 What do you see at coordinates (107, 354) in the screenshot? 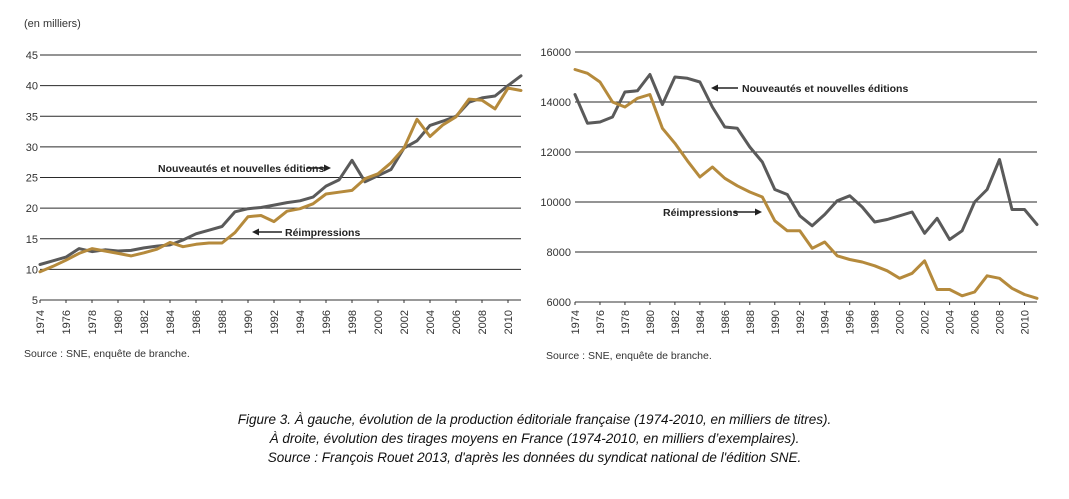
I see `left-source: Source : SNE, enquête de branche.` at bounding box center [107, 354].